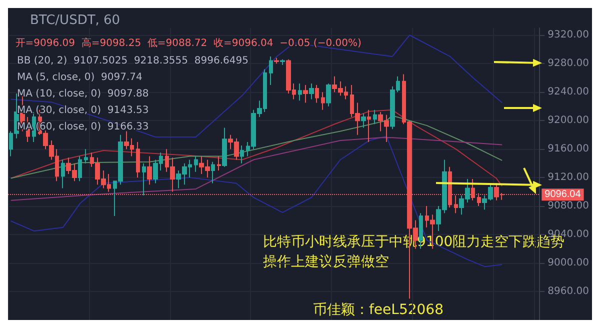 This screenshot has height=328, width=600. Describe the element at coordinates (569, 64) in the screenshot. I see `y-tick-label: 9280.00` at that location.